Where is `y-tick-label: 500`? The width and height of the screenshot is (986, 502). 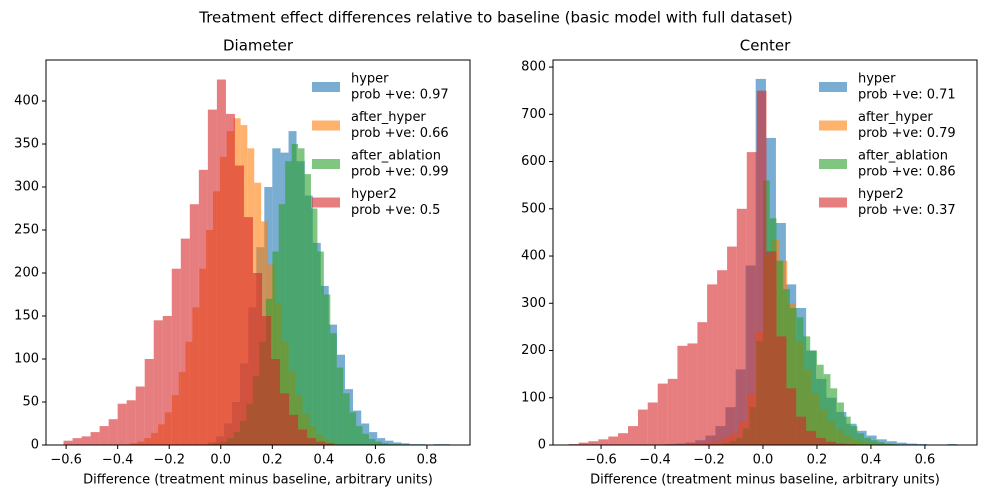 y-tick-label: 500 is located at coordinates (533, 208).